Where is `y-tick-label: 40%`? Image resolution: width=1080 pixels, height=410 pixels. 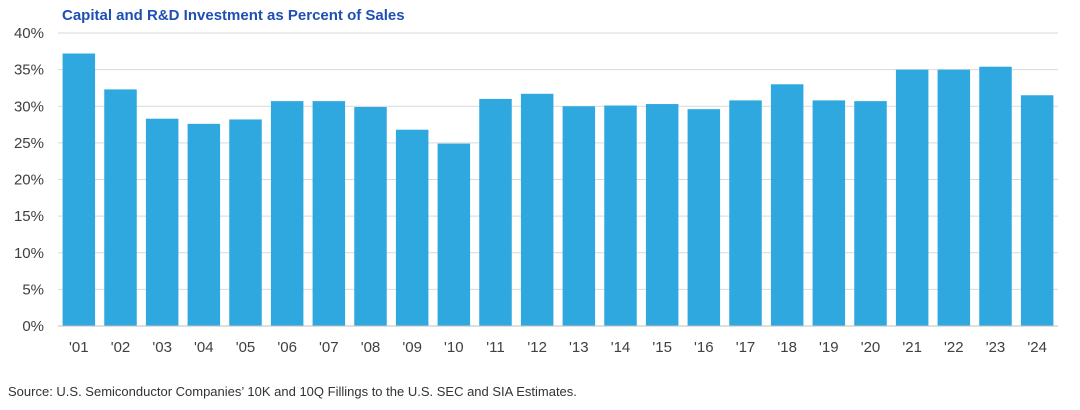
y-tick-label: 40% is located at coordinates (29, 33).